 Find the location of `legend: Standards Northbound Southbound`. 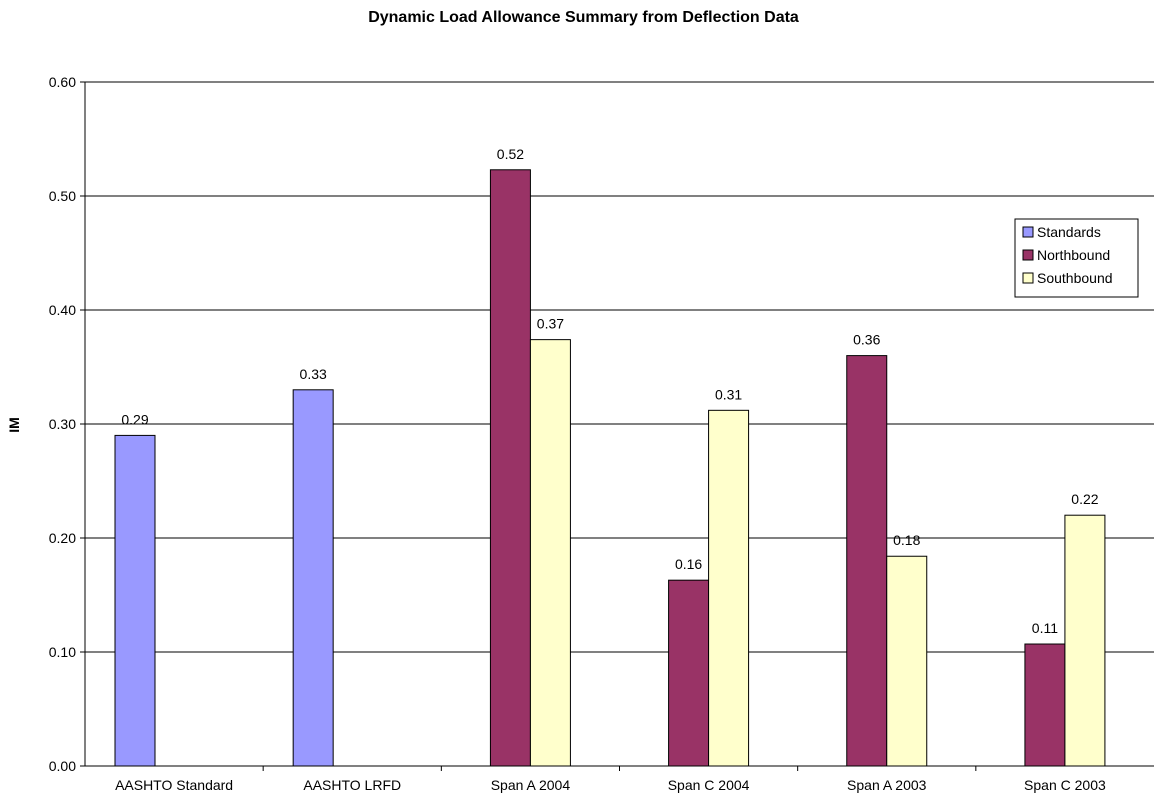

legend: Standards Northbound Southbound is located at coordinates (1076, 258).